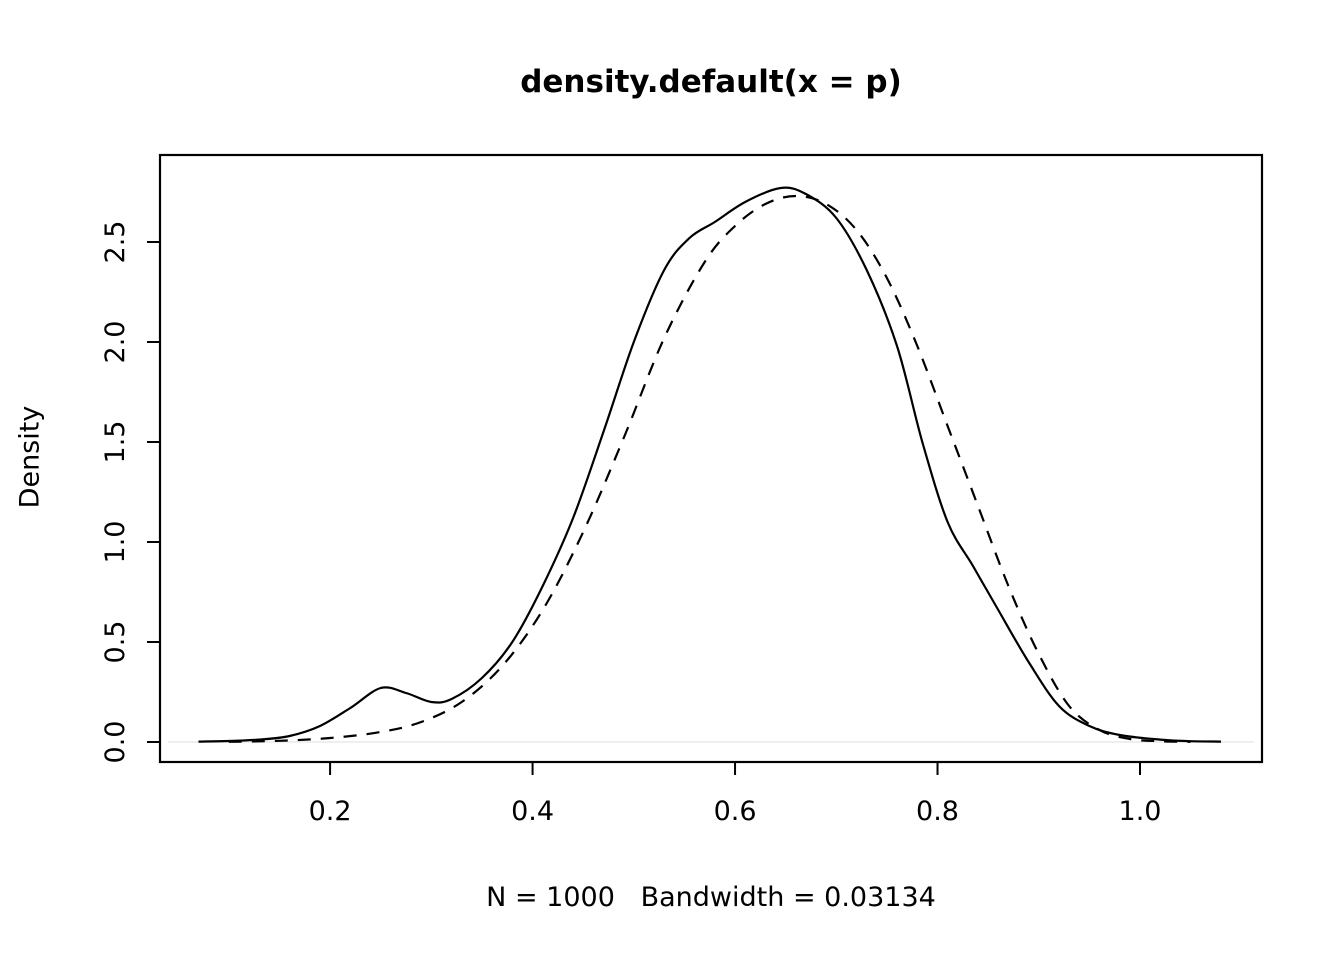 This screenshot has height=960, width=1344. What do you see at coordinates (115, 242) in the screenshot?
I see `y-tick-label: 2.5` at bounding box center [115, 242].